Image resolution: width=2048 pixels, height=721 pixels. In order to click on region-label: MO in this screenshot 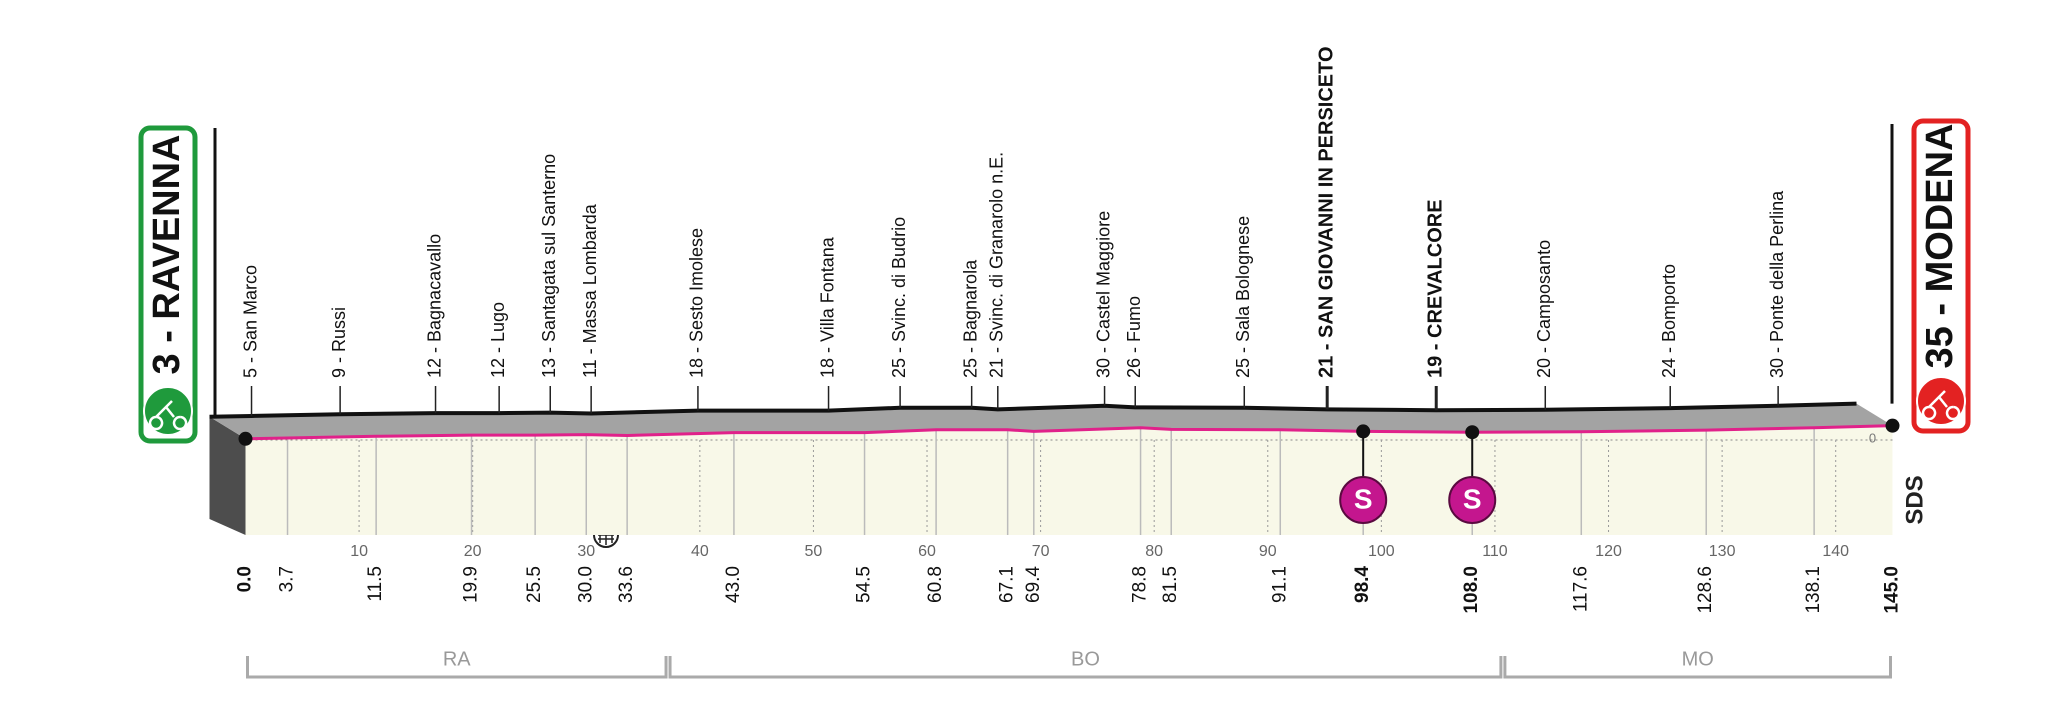, I will do `click(1698, 659)`.